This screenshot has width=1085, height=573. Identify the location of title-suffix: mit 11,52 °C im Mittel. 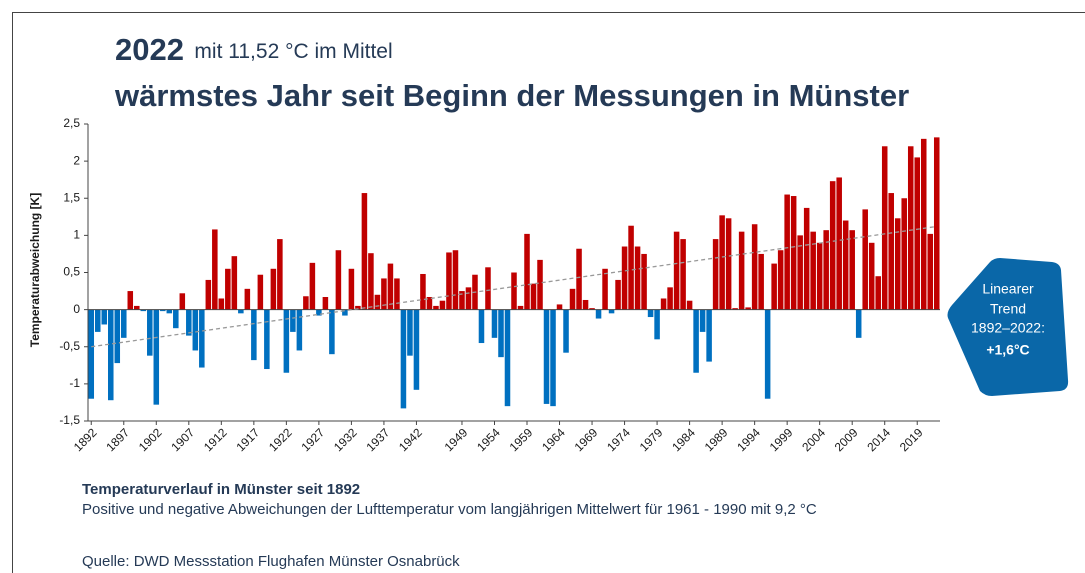
(293, 51).